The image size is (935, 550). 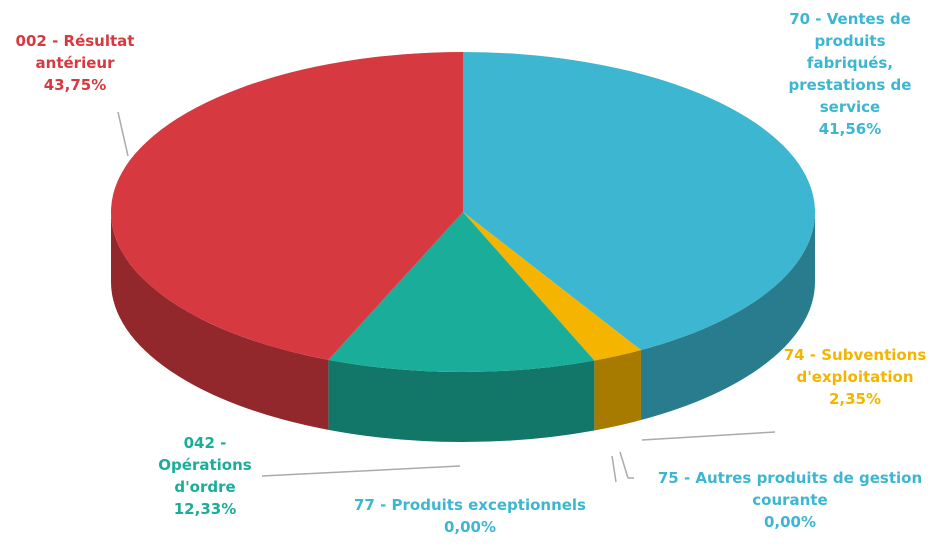 I want to click on label-name: 042 - Opérations d'ordre, so click(x=205, y=465).